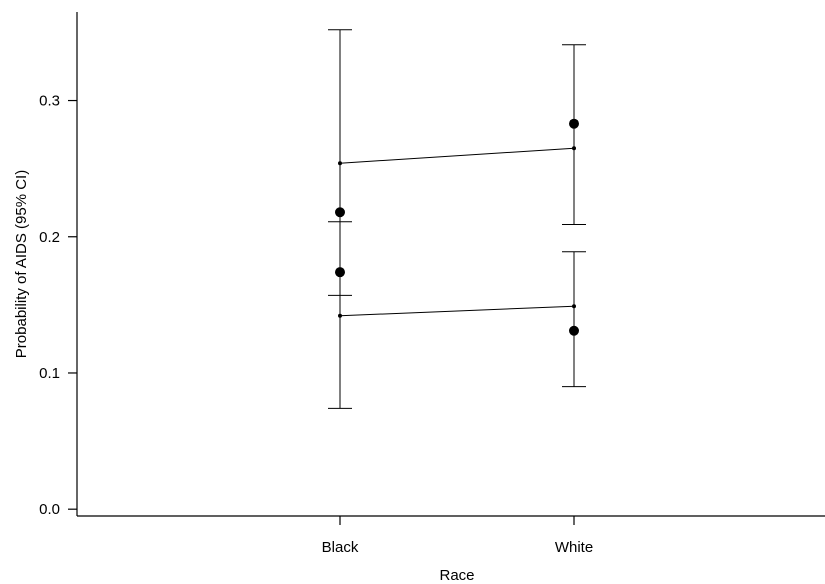 The width and height of the screenshot is (825, 584). I want to click on fitted-line-s1, so click(457, 155).